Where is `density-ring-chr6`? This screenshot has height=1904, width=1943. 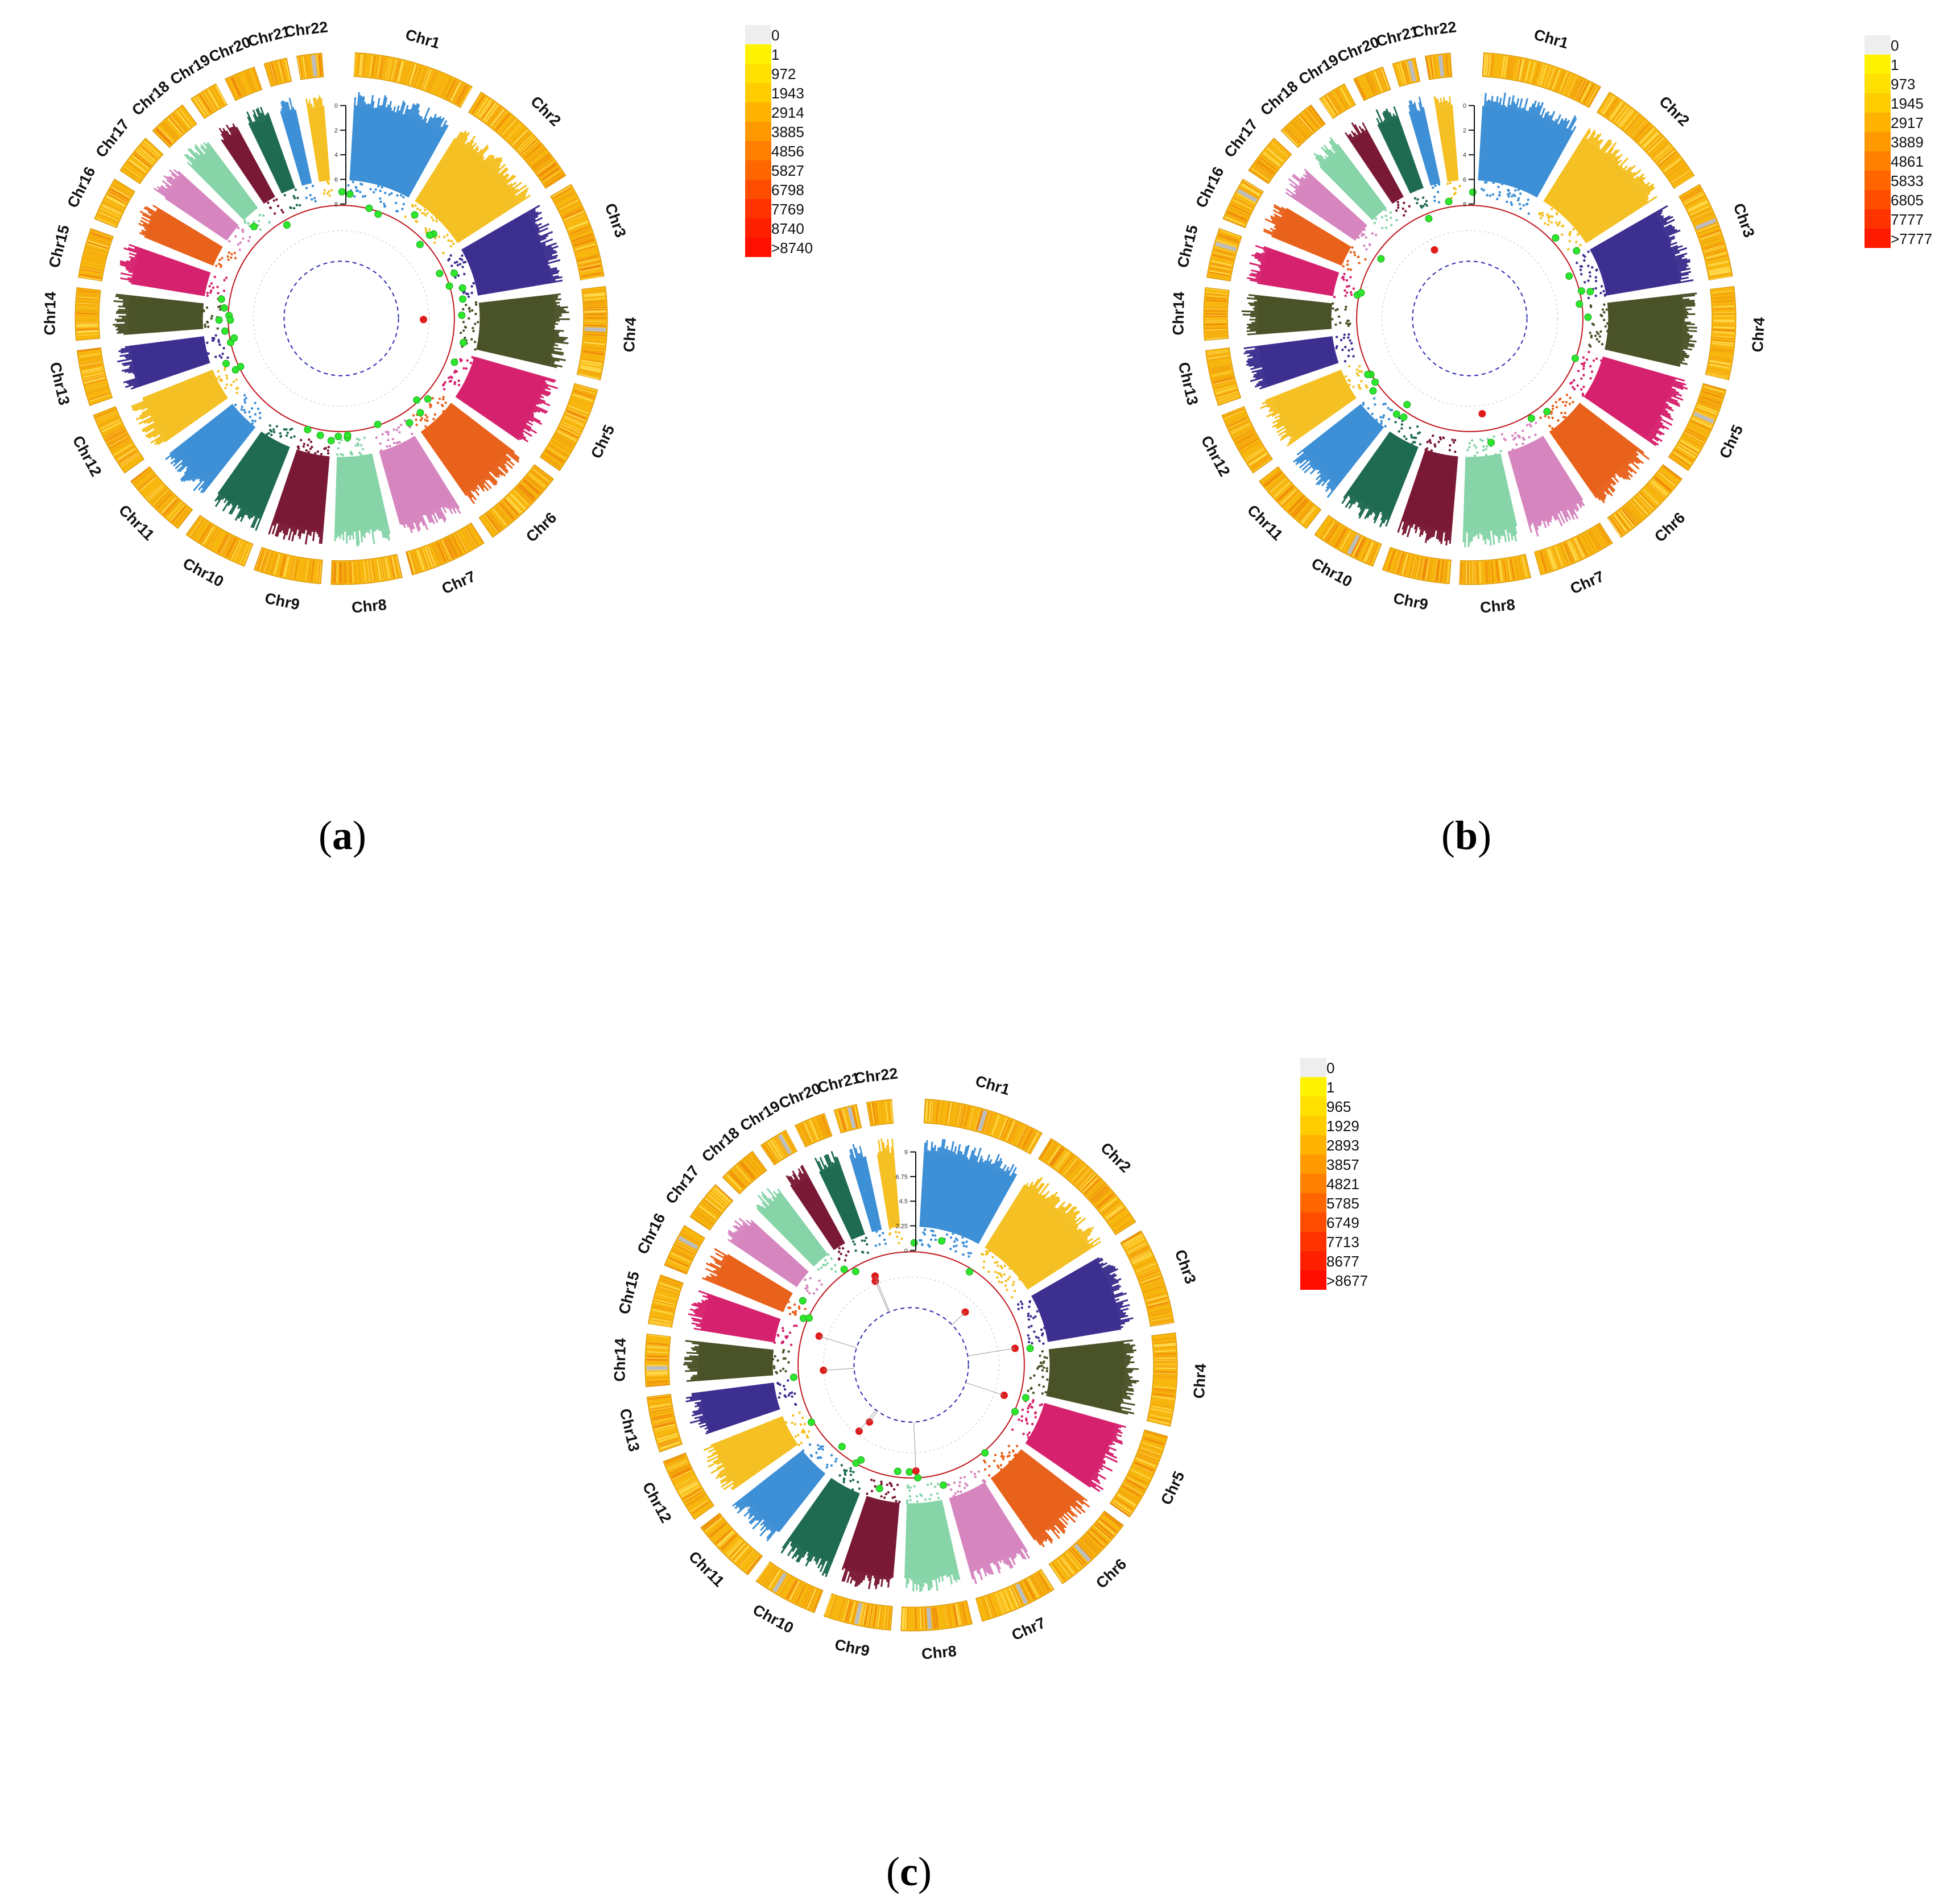
density-ring-chr6 is located at coordinates (1086, 1547).